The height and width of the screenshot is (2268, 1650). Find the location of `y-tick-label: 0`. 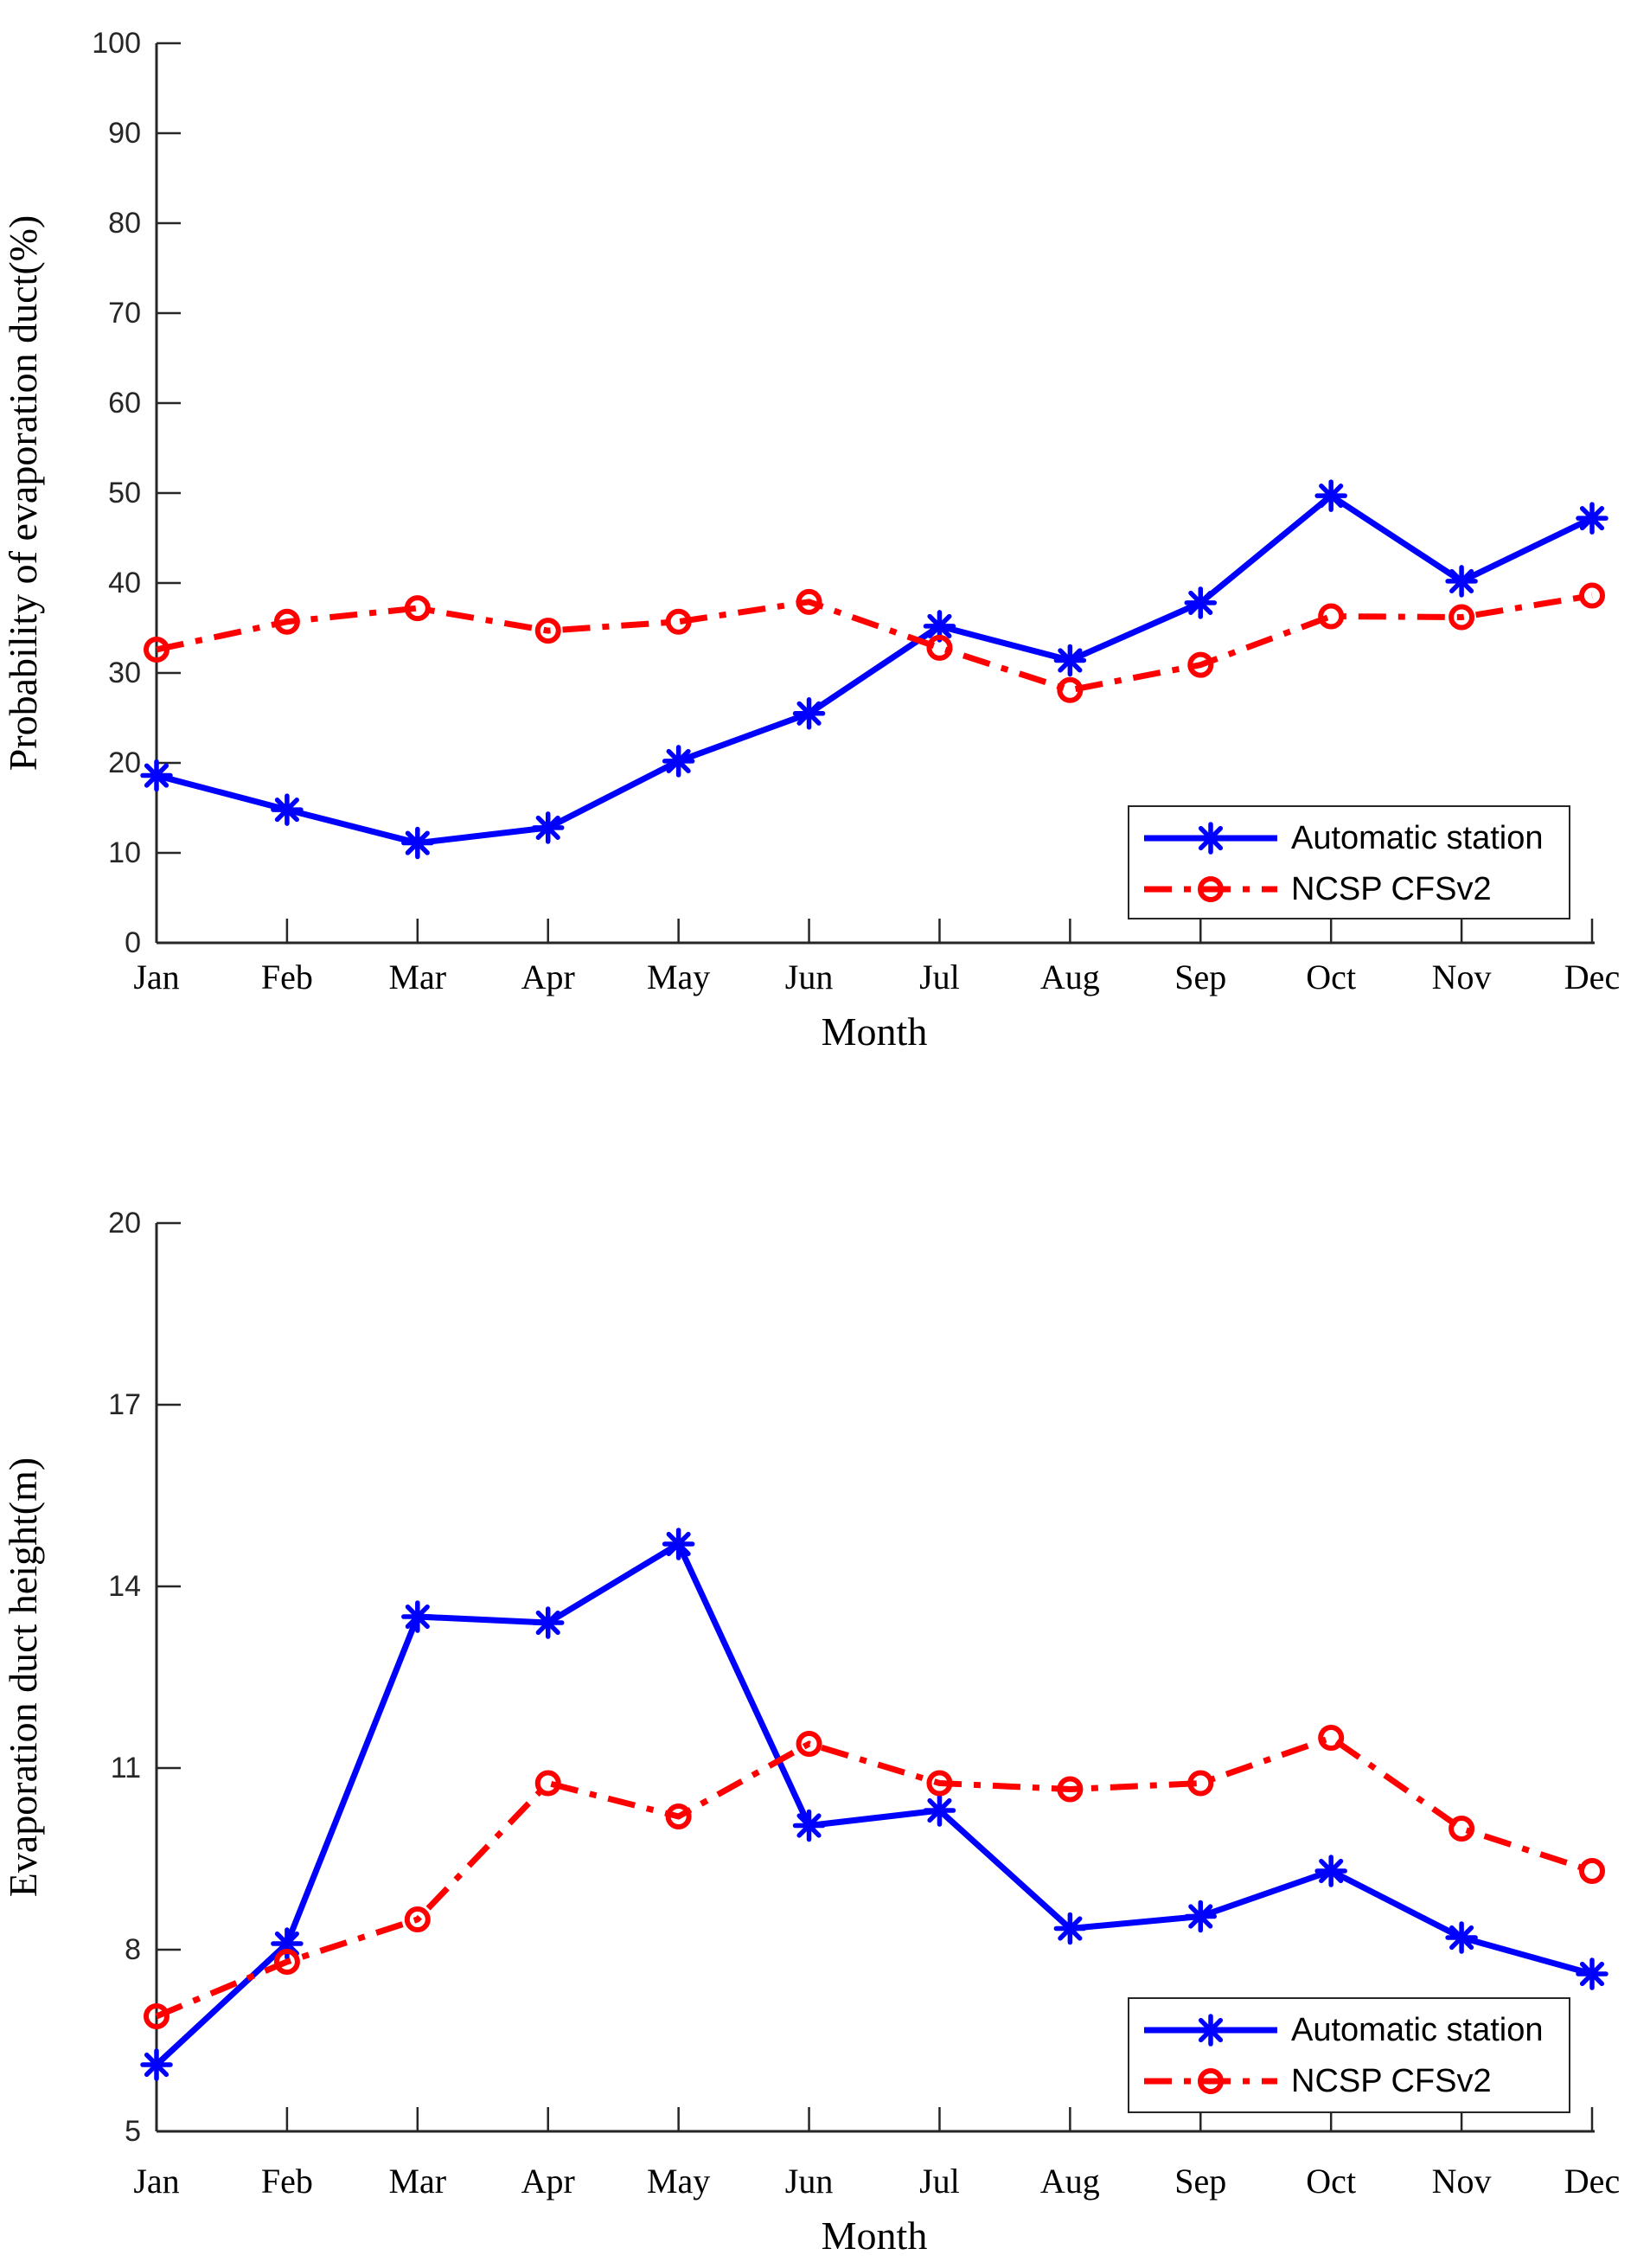

y-tick-label: 0 is located at coordinates (133, 942).